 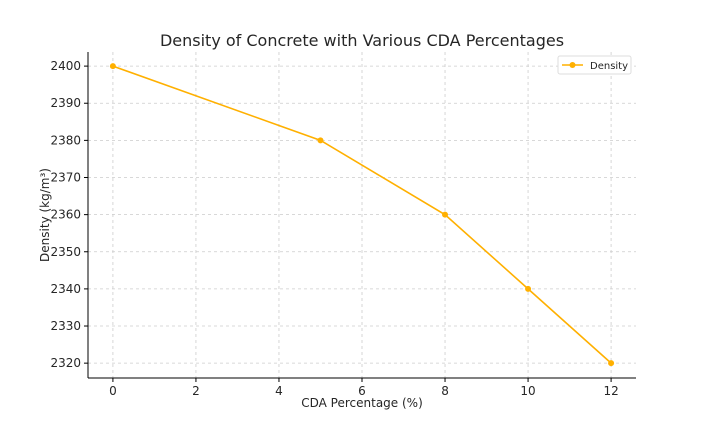 What do you see at coordinates (113, 391) in the screenshot?
I see `x-tick-label: 0` at bounding box center [113, 391].